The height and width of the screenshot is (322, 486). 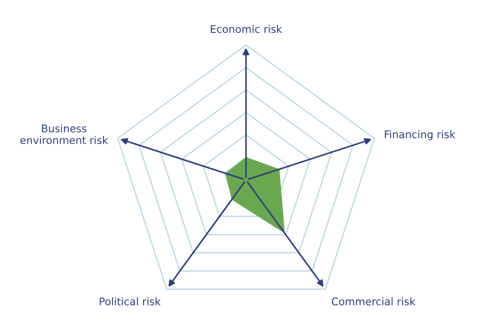 What do you see at coordinates (246, 28) in the screenshot?
I see `spoke-label: Economic risk` at bounding box center [246, 28].